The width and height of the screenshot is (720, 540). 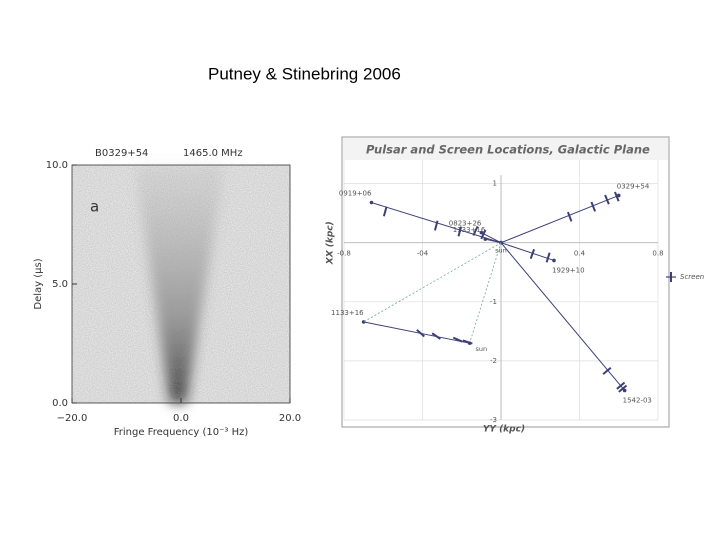 What do you see at coordinates (60, 403) in the screenshot?
I see `y-tick-label: 0.0` at bounding box center [60, 403].